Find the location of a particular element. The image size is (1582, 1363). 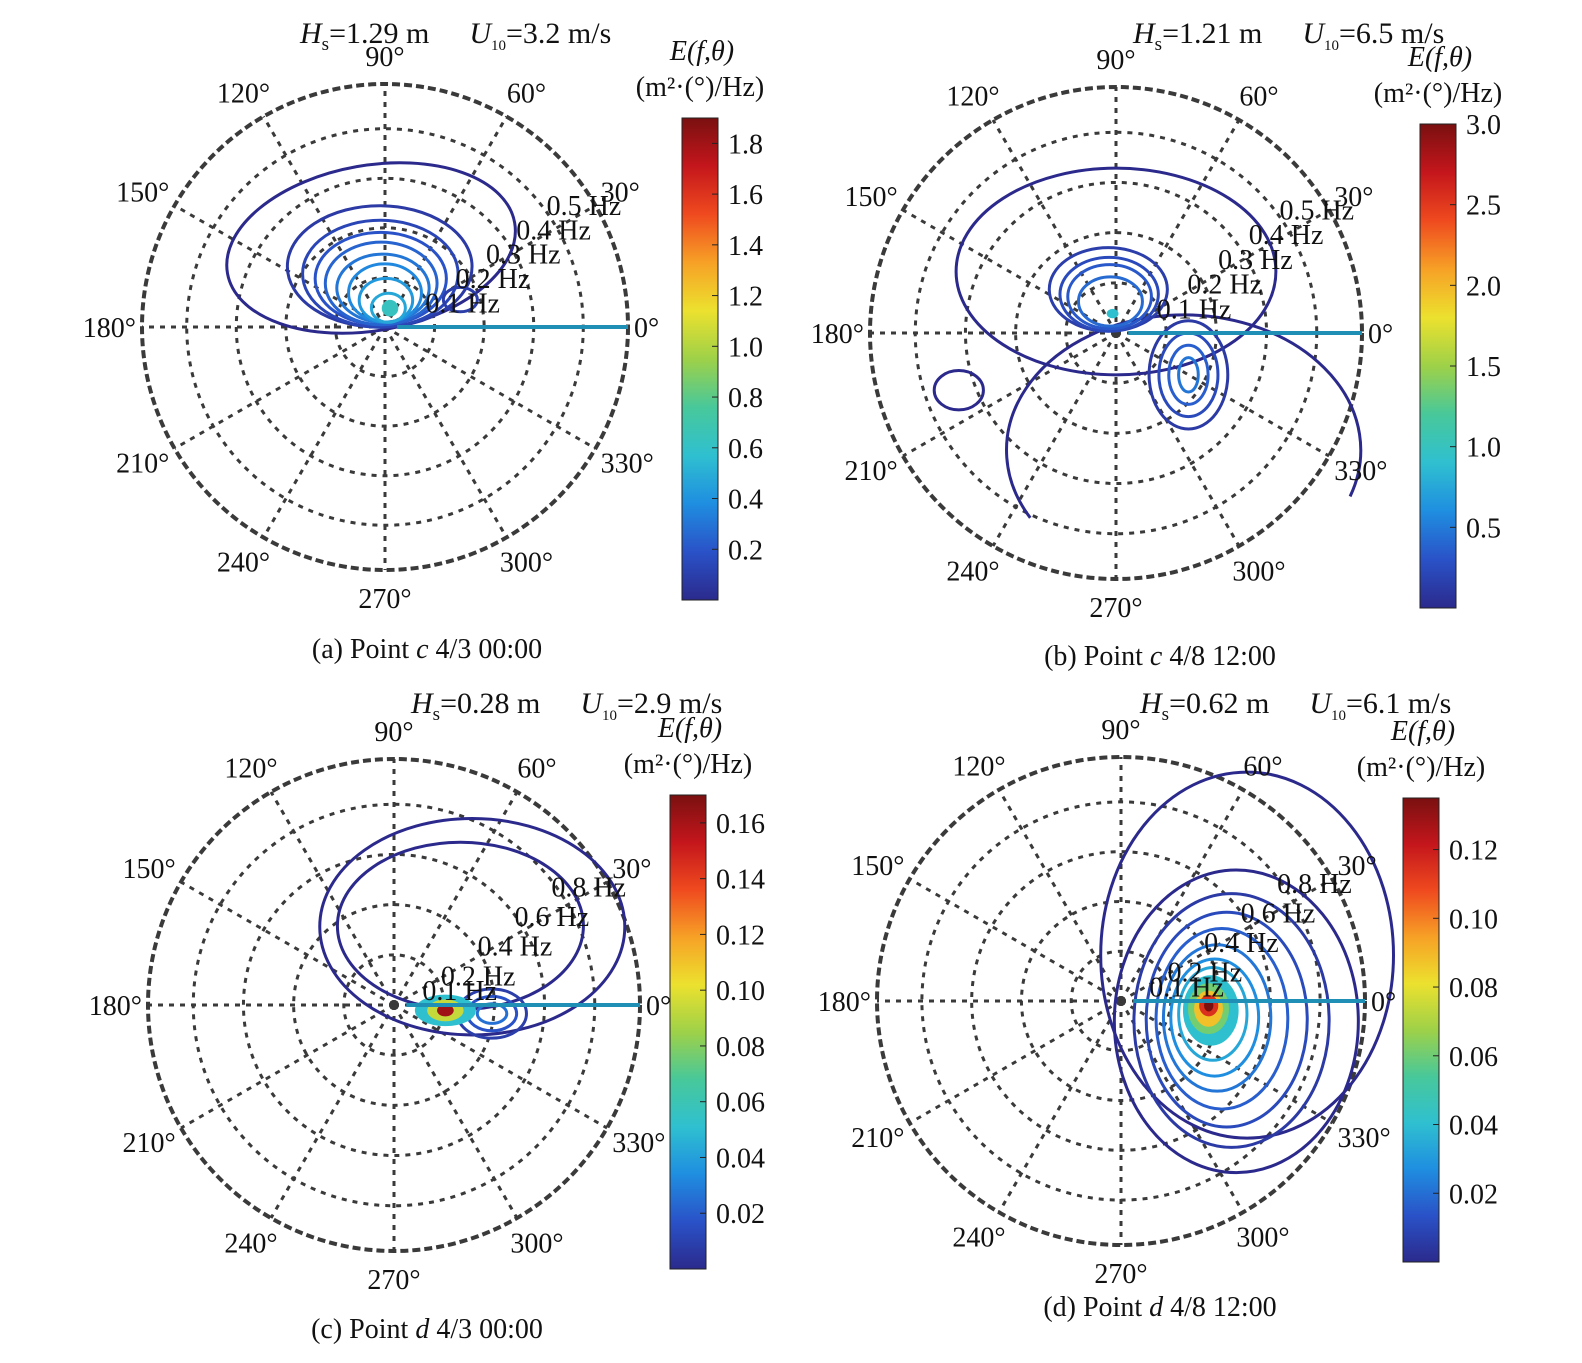

caption-prefix: (a) Point is located at coordinates (364, 649).